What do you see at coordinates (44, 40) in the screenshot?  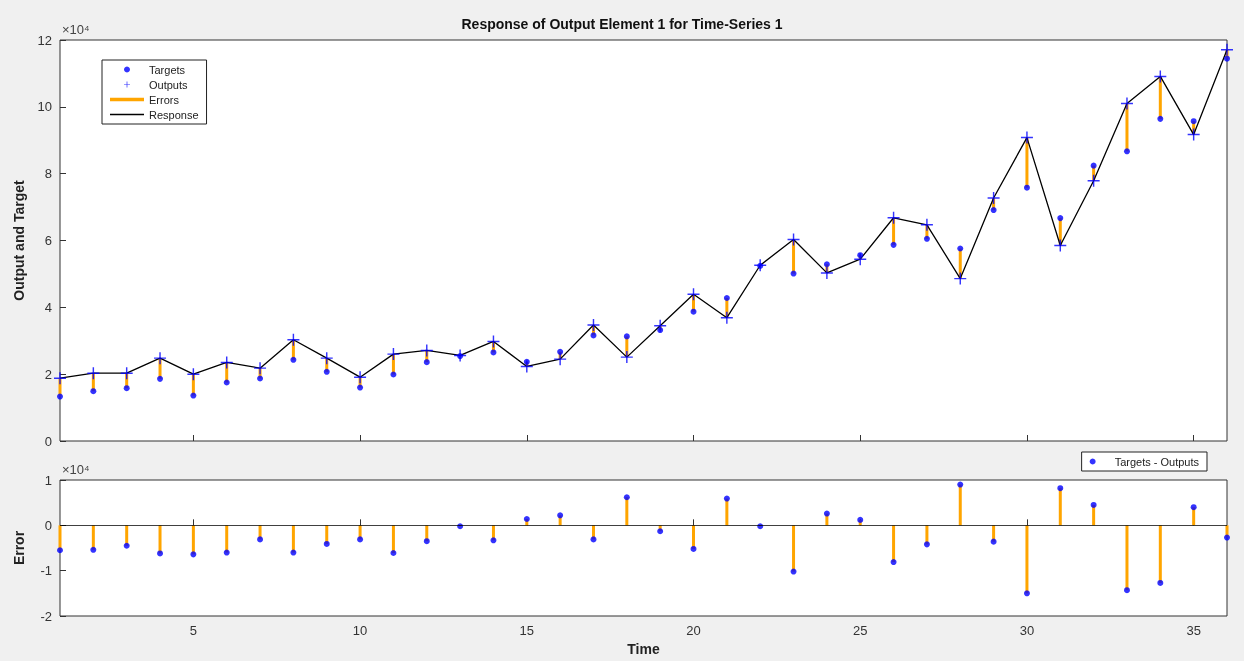 I see `y-tick-label: 12` at bounding box center [44, 40].